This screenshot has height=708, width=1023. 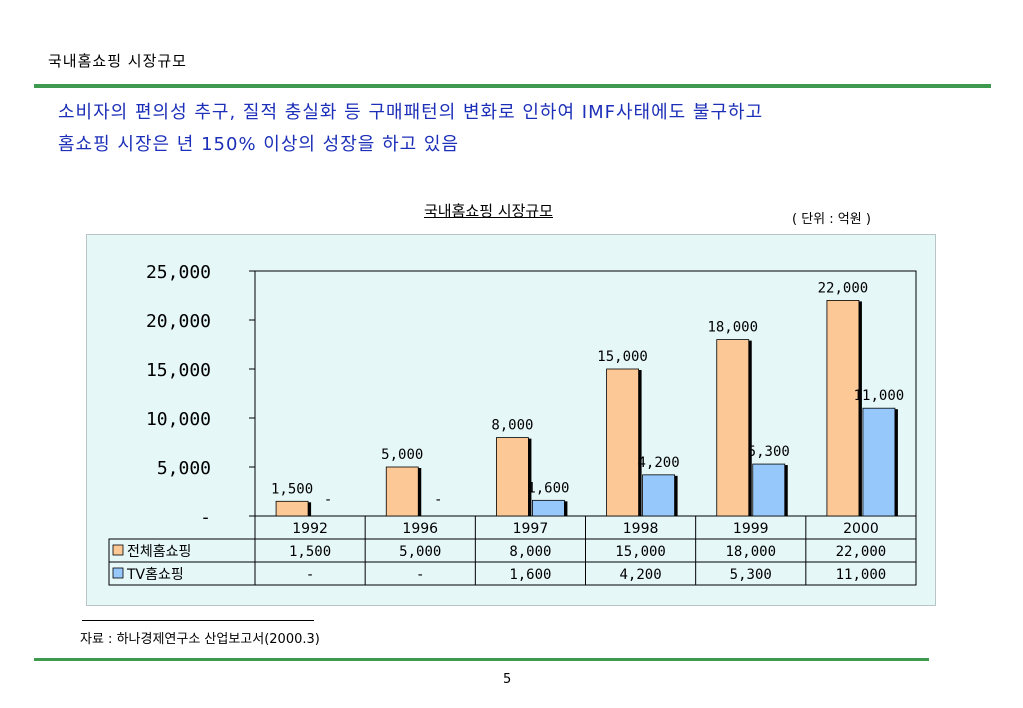 What do you see at coordinates (292, 489) in the screenshot?
I see `data-label-total: 1,500` at bounding box center [292, 489].